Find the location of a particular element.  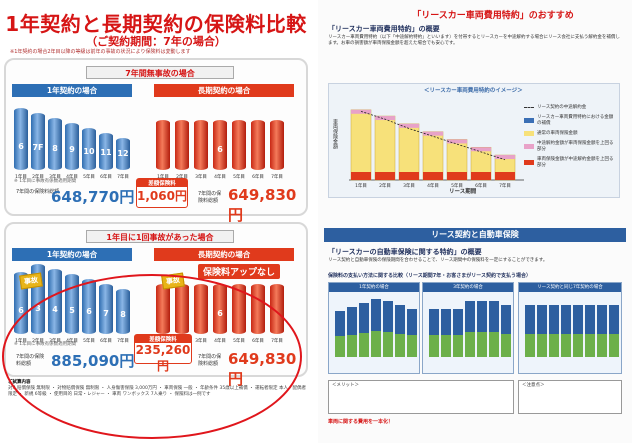

chart-title: ＜リースカー車両費用特約のイメージ＞ is located at coordinates (473, 91).